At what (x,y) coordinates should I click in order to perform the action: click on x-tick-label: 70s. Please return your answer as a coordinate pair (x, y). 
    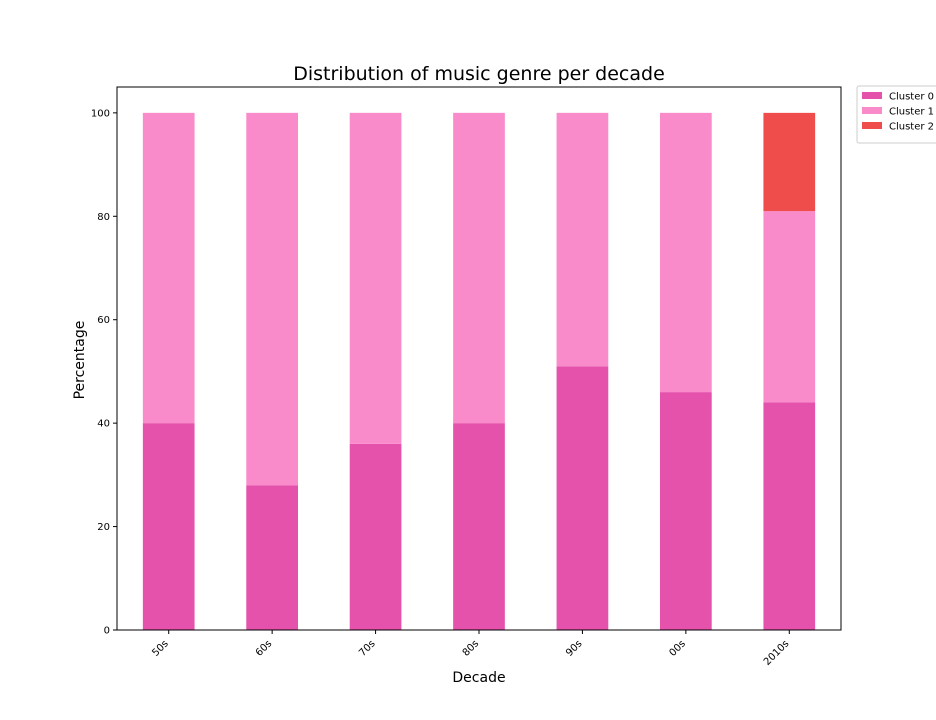
    Looking at the image, I should click on (367, 648).